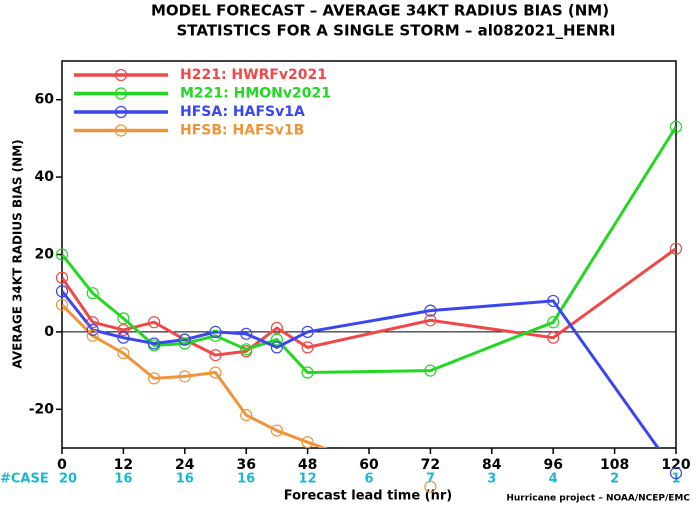 This screenshot has height=506, width=700. I want to click on x-tick-label: 0, so click(62, 465).